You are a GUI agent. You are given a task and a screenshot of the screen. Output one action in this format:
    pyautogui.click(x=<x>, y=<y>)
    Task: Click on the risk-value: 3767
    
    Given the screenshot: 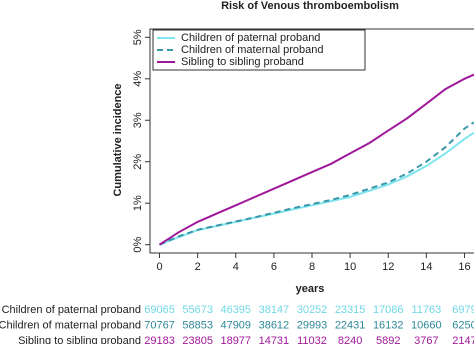 What is the action you would take?
    pyautogui.click(x=426, y=339)
    